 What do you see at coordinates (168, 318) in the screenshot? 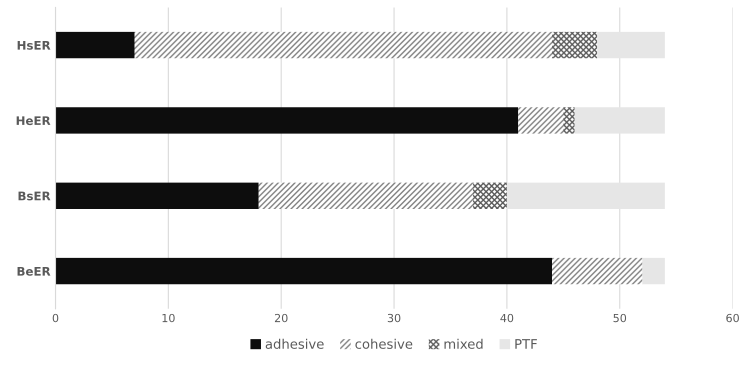
I see `x-tick-label: 10` at bounding box center [168, 318].